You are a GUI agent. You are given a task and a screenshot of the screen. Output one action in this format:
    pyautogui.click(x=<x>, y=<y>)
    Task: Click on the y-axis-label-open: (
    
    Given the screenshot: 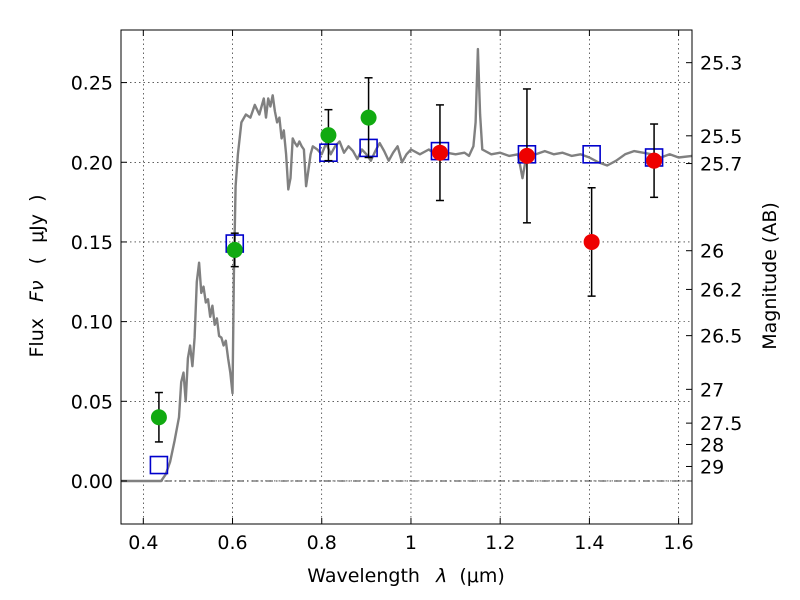 What is the action you would take?
    pyautogui.click(x=37, y=260)
    